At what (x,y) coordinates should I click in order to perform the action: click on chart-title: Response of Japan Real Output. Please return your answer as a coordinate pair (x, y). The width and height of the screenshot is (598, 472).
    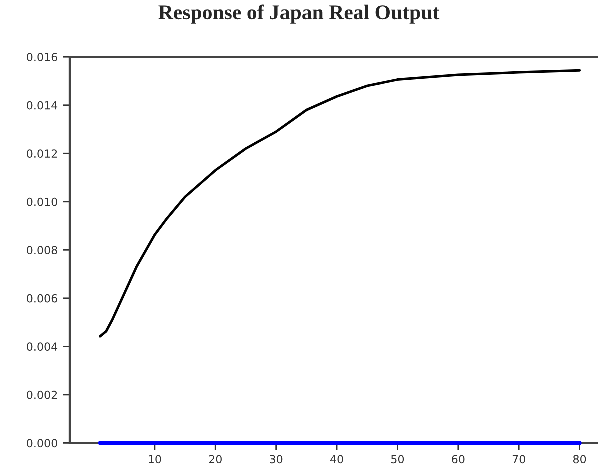
    Looking at the image, I should click on (299, 14).